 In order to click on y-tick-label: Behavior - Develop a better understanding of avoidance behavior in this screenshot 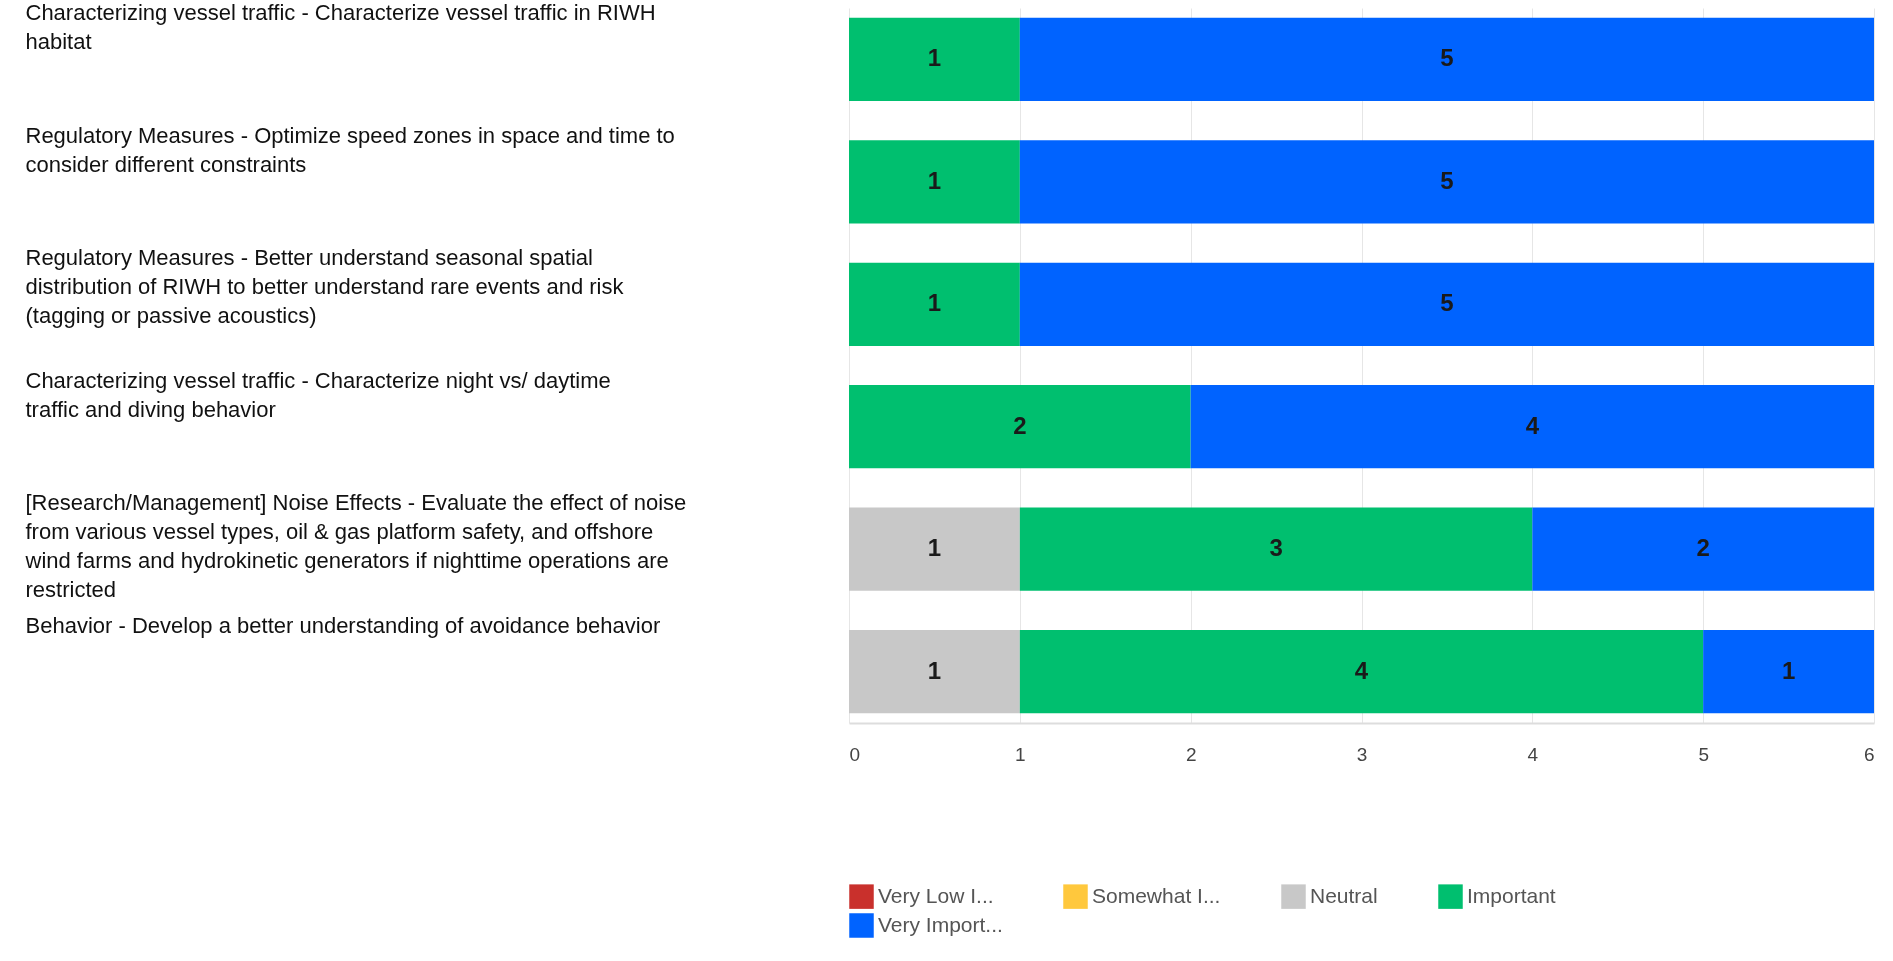, I will do `click(343, 625)`.